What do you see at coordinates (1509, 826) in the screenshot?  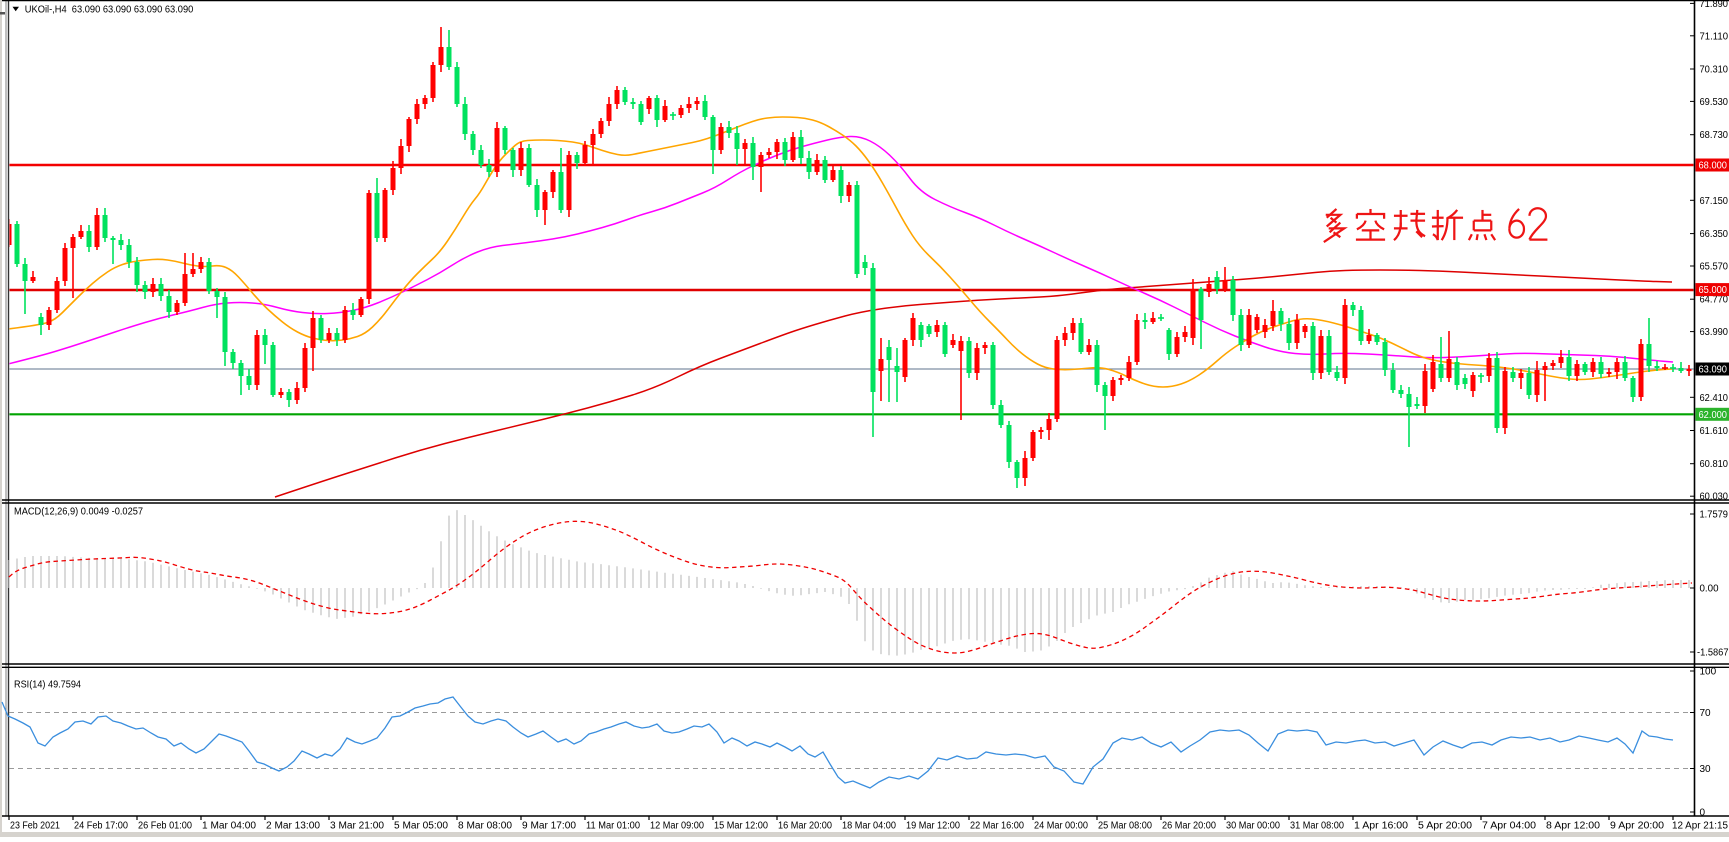 I see `svg-text: 7 Apr 04:00` at bounding box center [1509, 826].